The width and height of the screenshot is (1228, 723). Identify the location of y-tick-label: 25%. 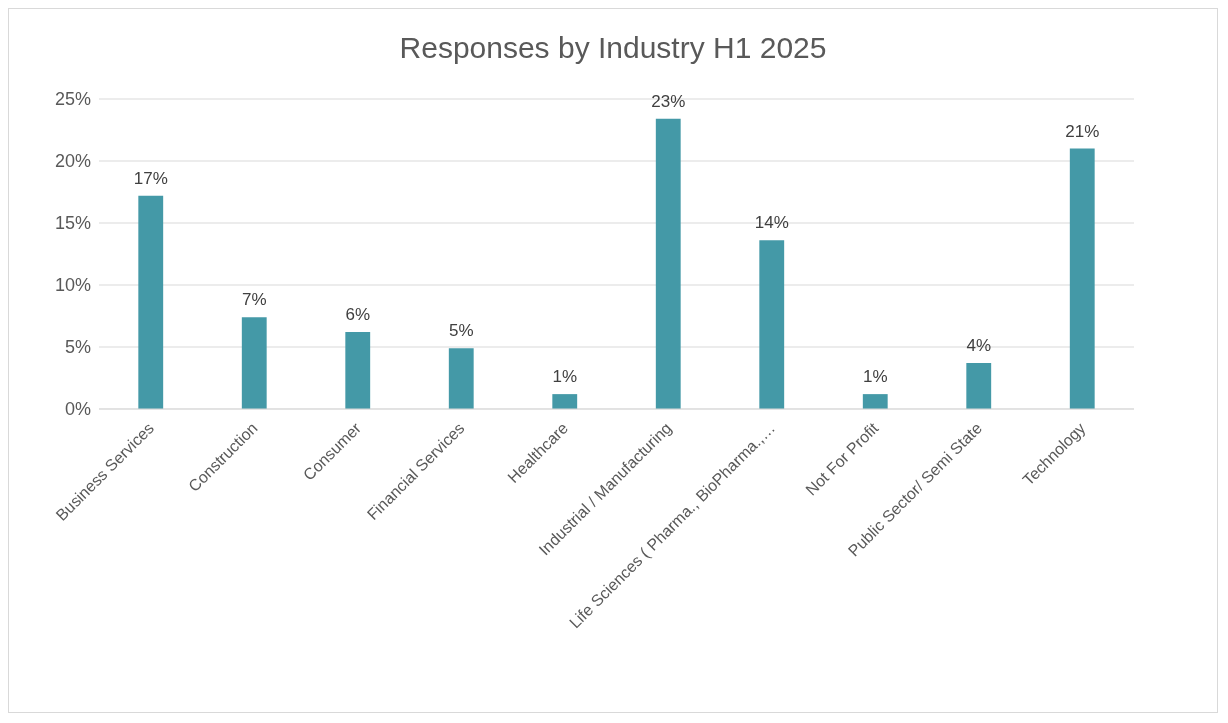
(72, 99).